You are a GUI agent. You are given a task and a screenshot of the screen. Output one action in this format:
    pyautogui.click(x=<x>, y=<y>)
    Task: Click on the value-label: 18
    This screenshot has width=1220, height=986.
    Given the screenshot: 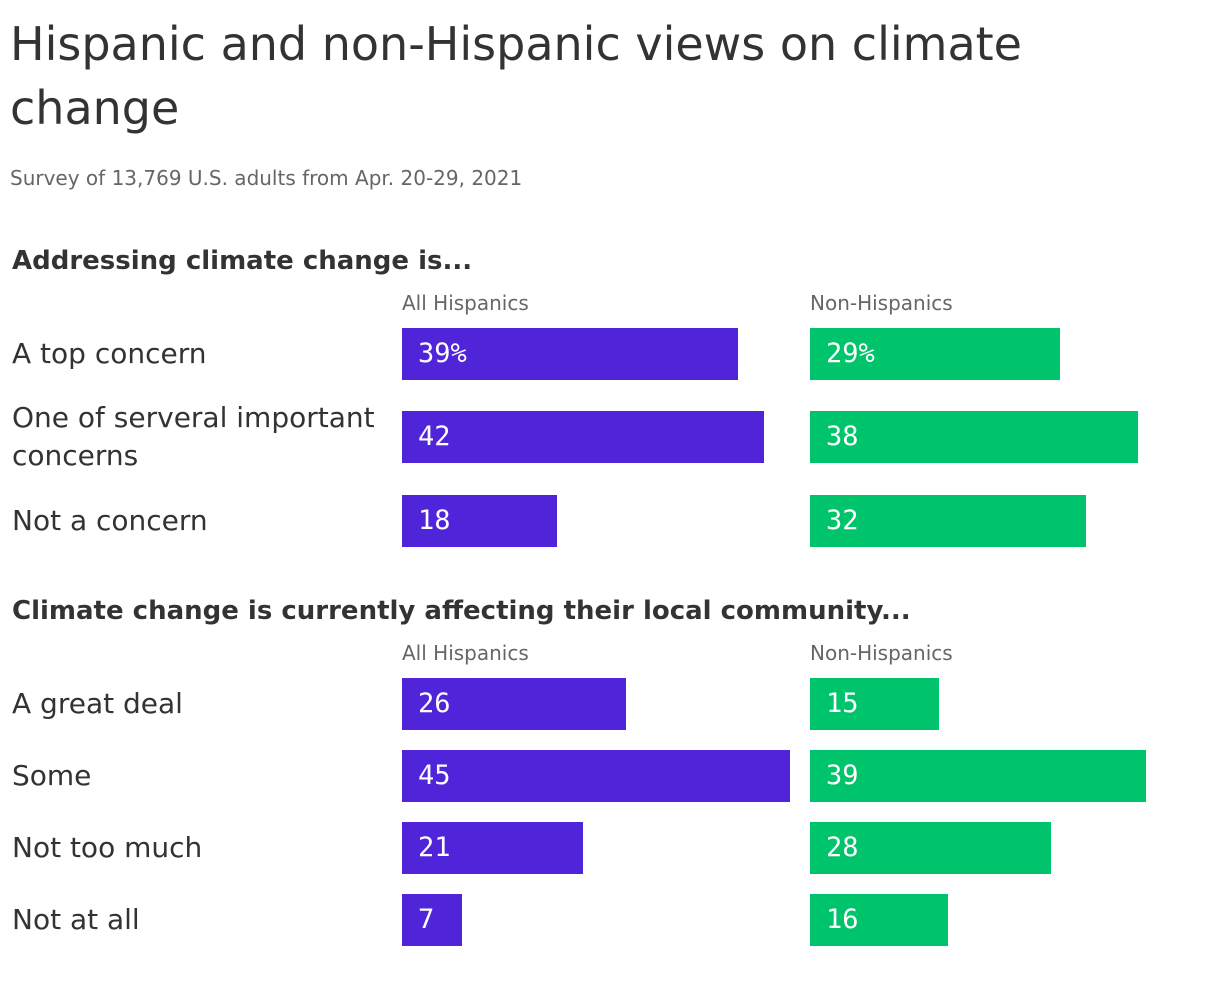 What is the action you would take?
    pyautogui.click(x=434, y=520)
    